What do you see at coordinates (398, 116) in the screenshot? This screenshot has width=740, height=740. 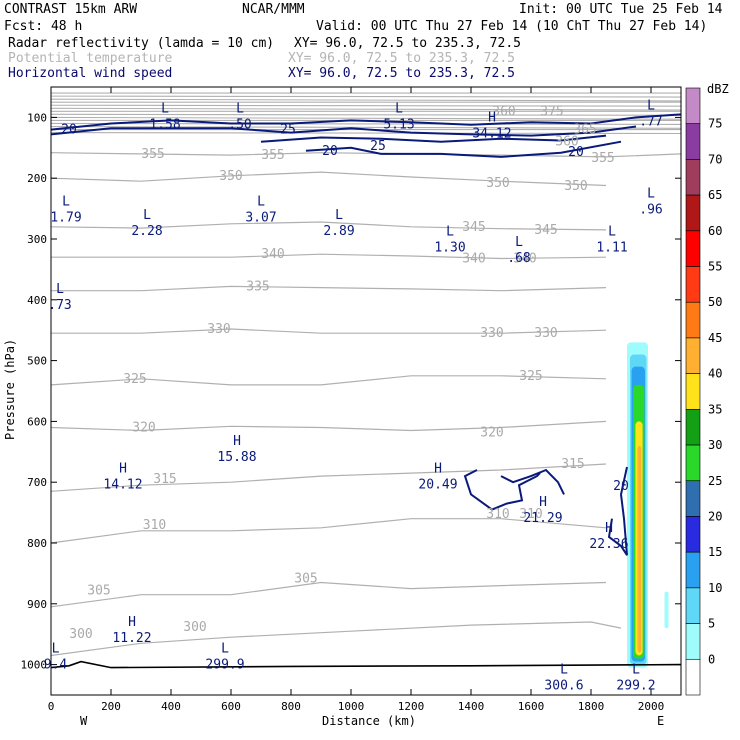 I see `extremum-marker: L5.13` at bounding box center [398, 116].